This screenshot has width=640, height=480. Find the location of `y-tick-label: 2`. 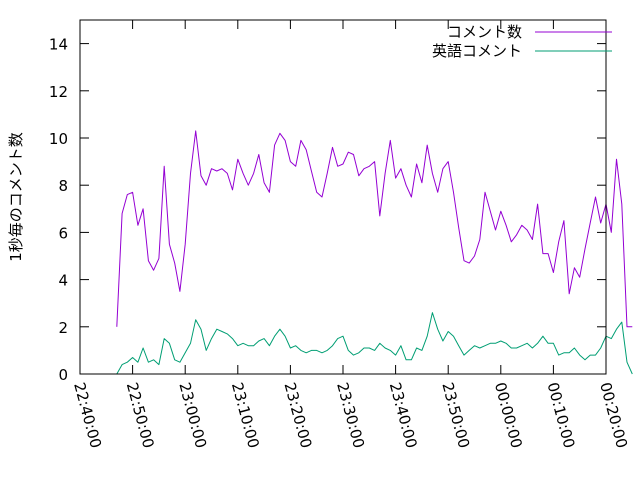

y-tick-label: 2 is located at coordinates (63, 328).